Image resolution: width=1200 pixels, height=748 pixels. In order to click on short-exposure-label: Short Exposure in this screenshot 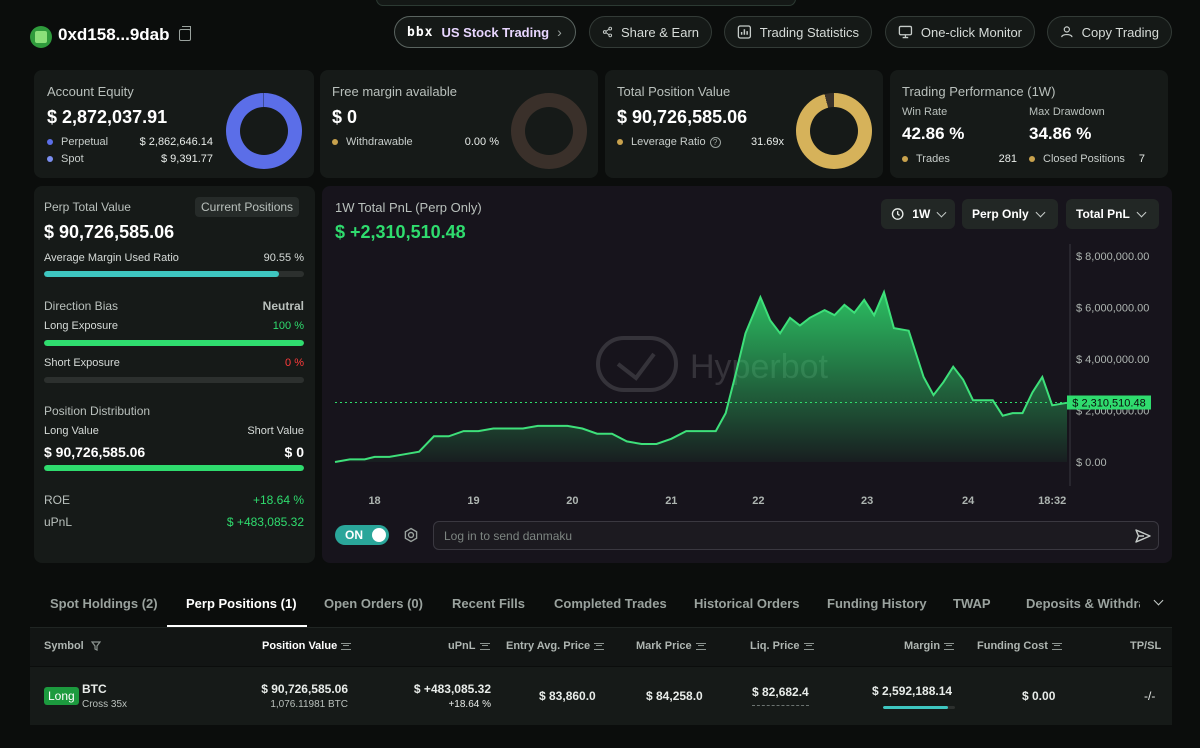, I will do `click(82, 363)`.